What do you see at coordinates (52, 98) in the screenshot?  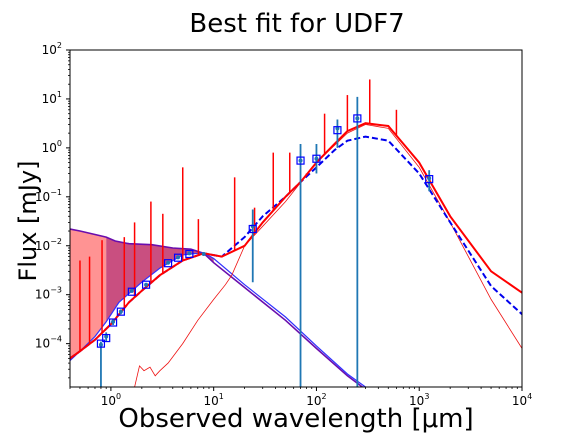 I see `y-tick-label: 10¹` at bounding box center [52, 98].